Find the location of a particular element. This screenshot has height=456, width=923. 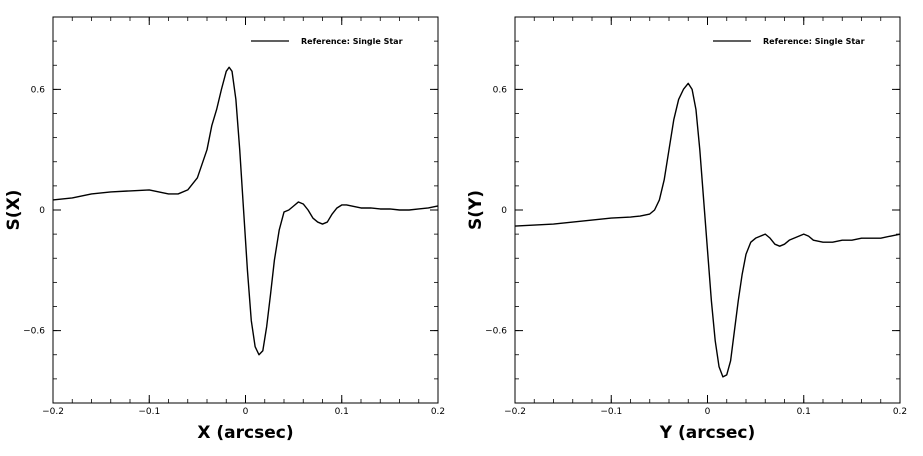

x-axis-title: X (arcsec) is located at coordinates (245, 433).